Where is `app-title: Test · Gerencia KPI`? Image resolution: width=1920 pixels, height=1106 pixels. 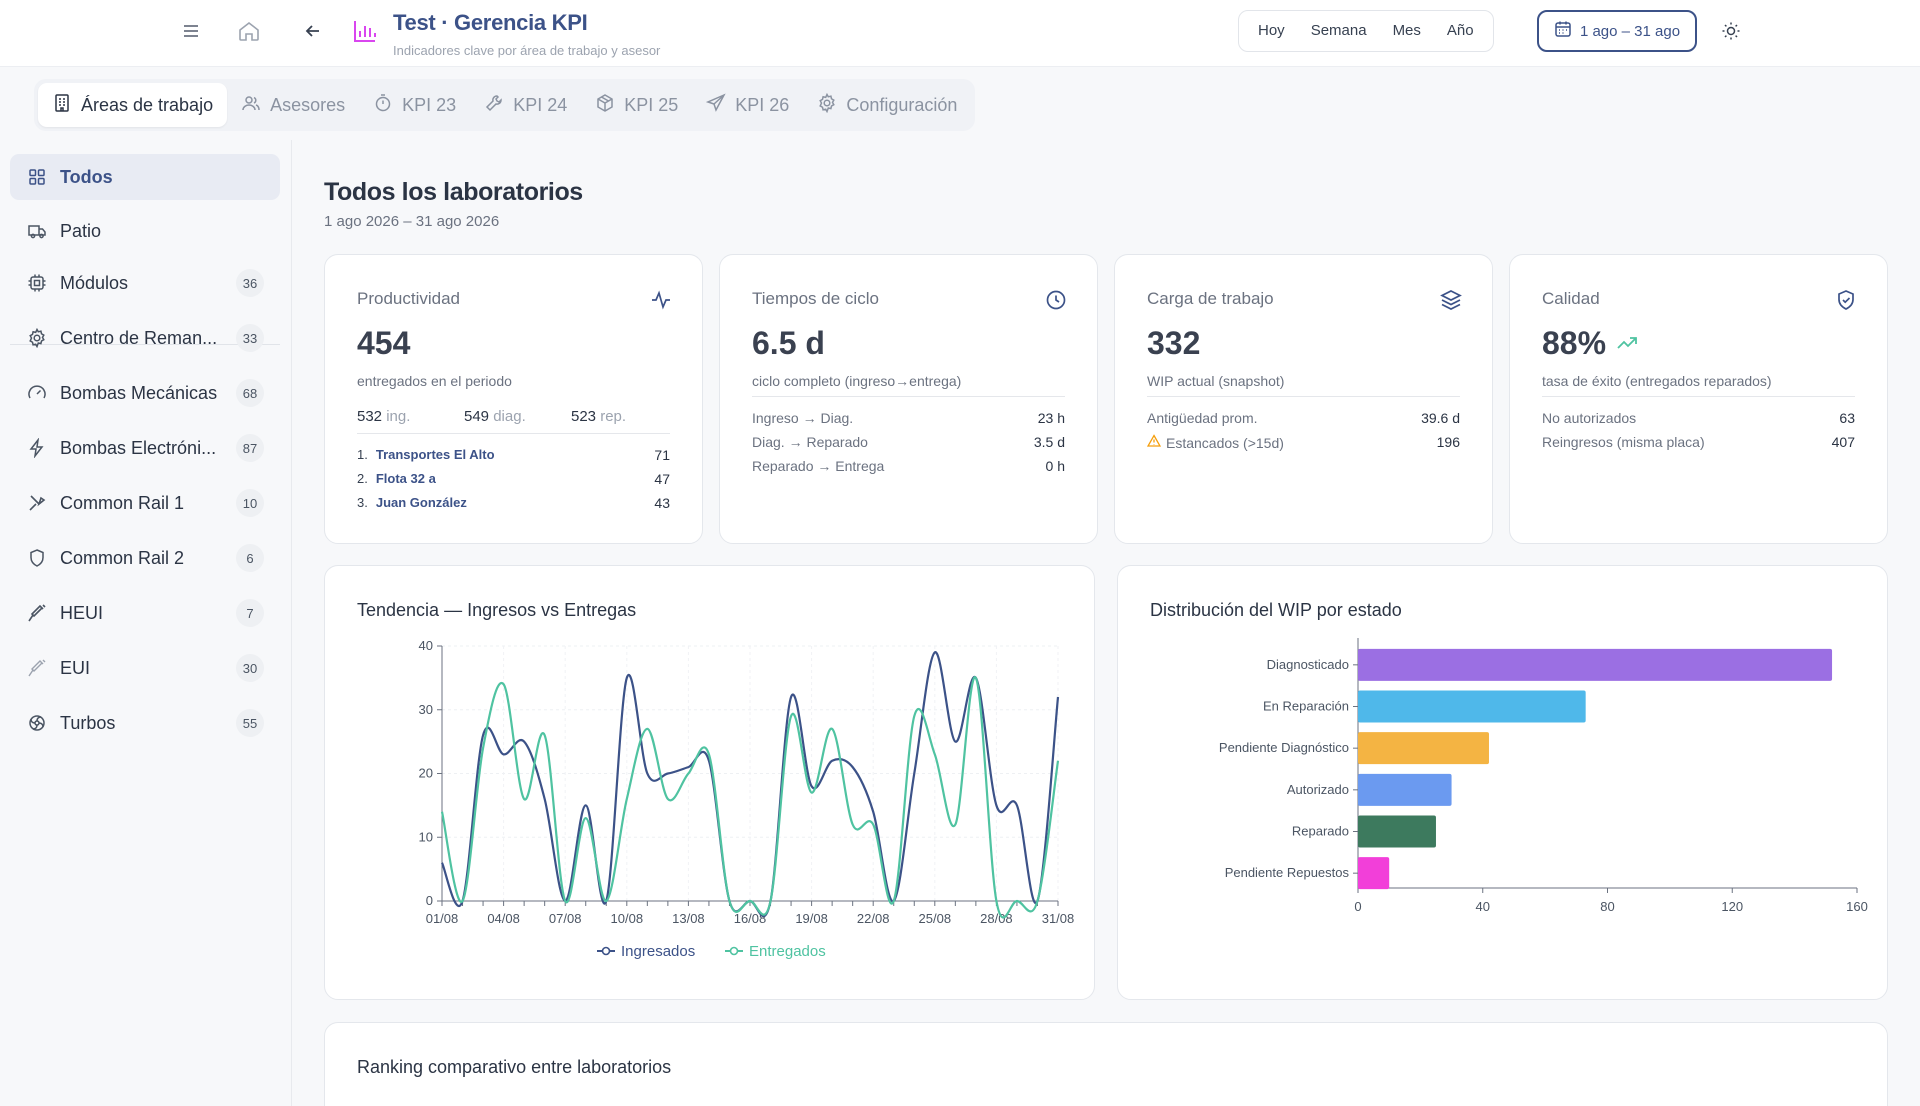
app-title: Test · Gerencia KPI is located at coordinates (490, 22).